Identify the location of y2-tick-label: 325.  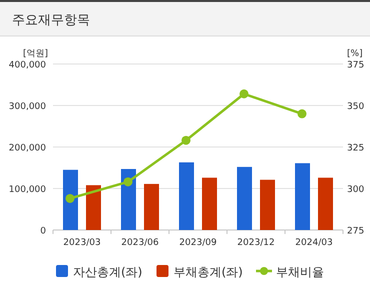
(355, 149).